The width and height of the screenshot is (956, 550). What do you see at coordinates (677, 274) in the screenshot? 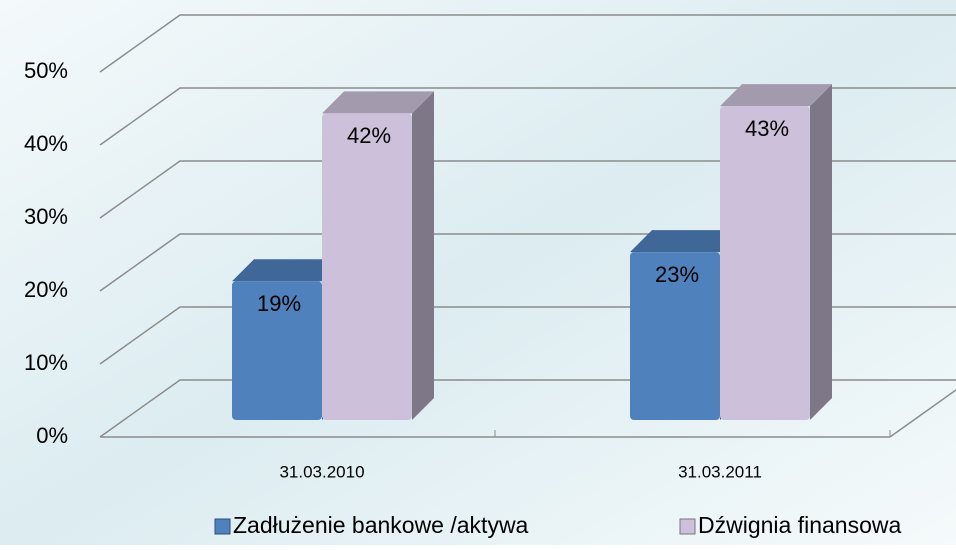
I see `value-label: 23%` at bounding box center [677, 274].